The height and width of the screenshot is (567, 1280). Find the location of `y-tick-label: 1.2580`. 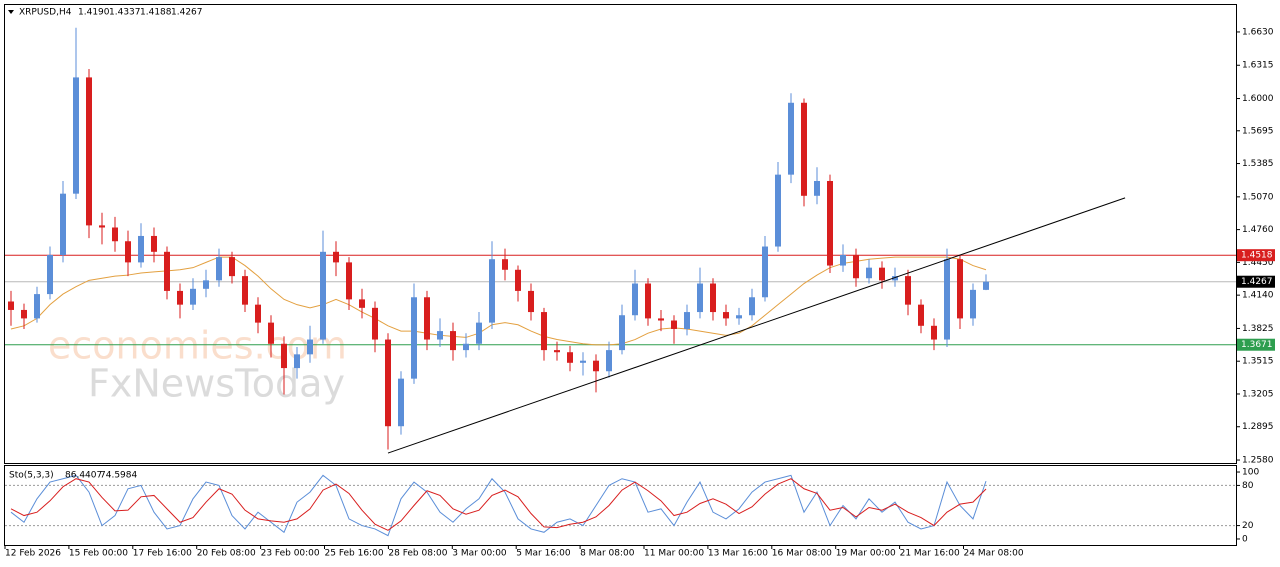

y-tick-label: 1.2580 is located at coordinates (1258, 461).